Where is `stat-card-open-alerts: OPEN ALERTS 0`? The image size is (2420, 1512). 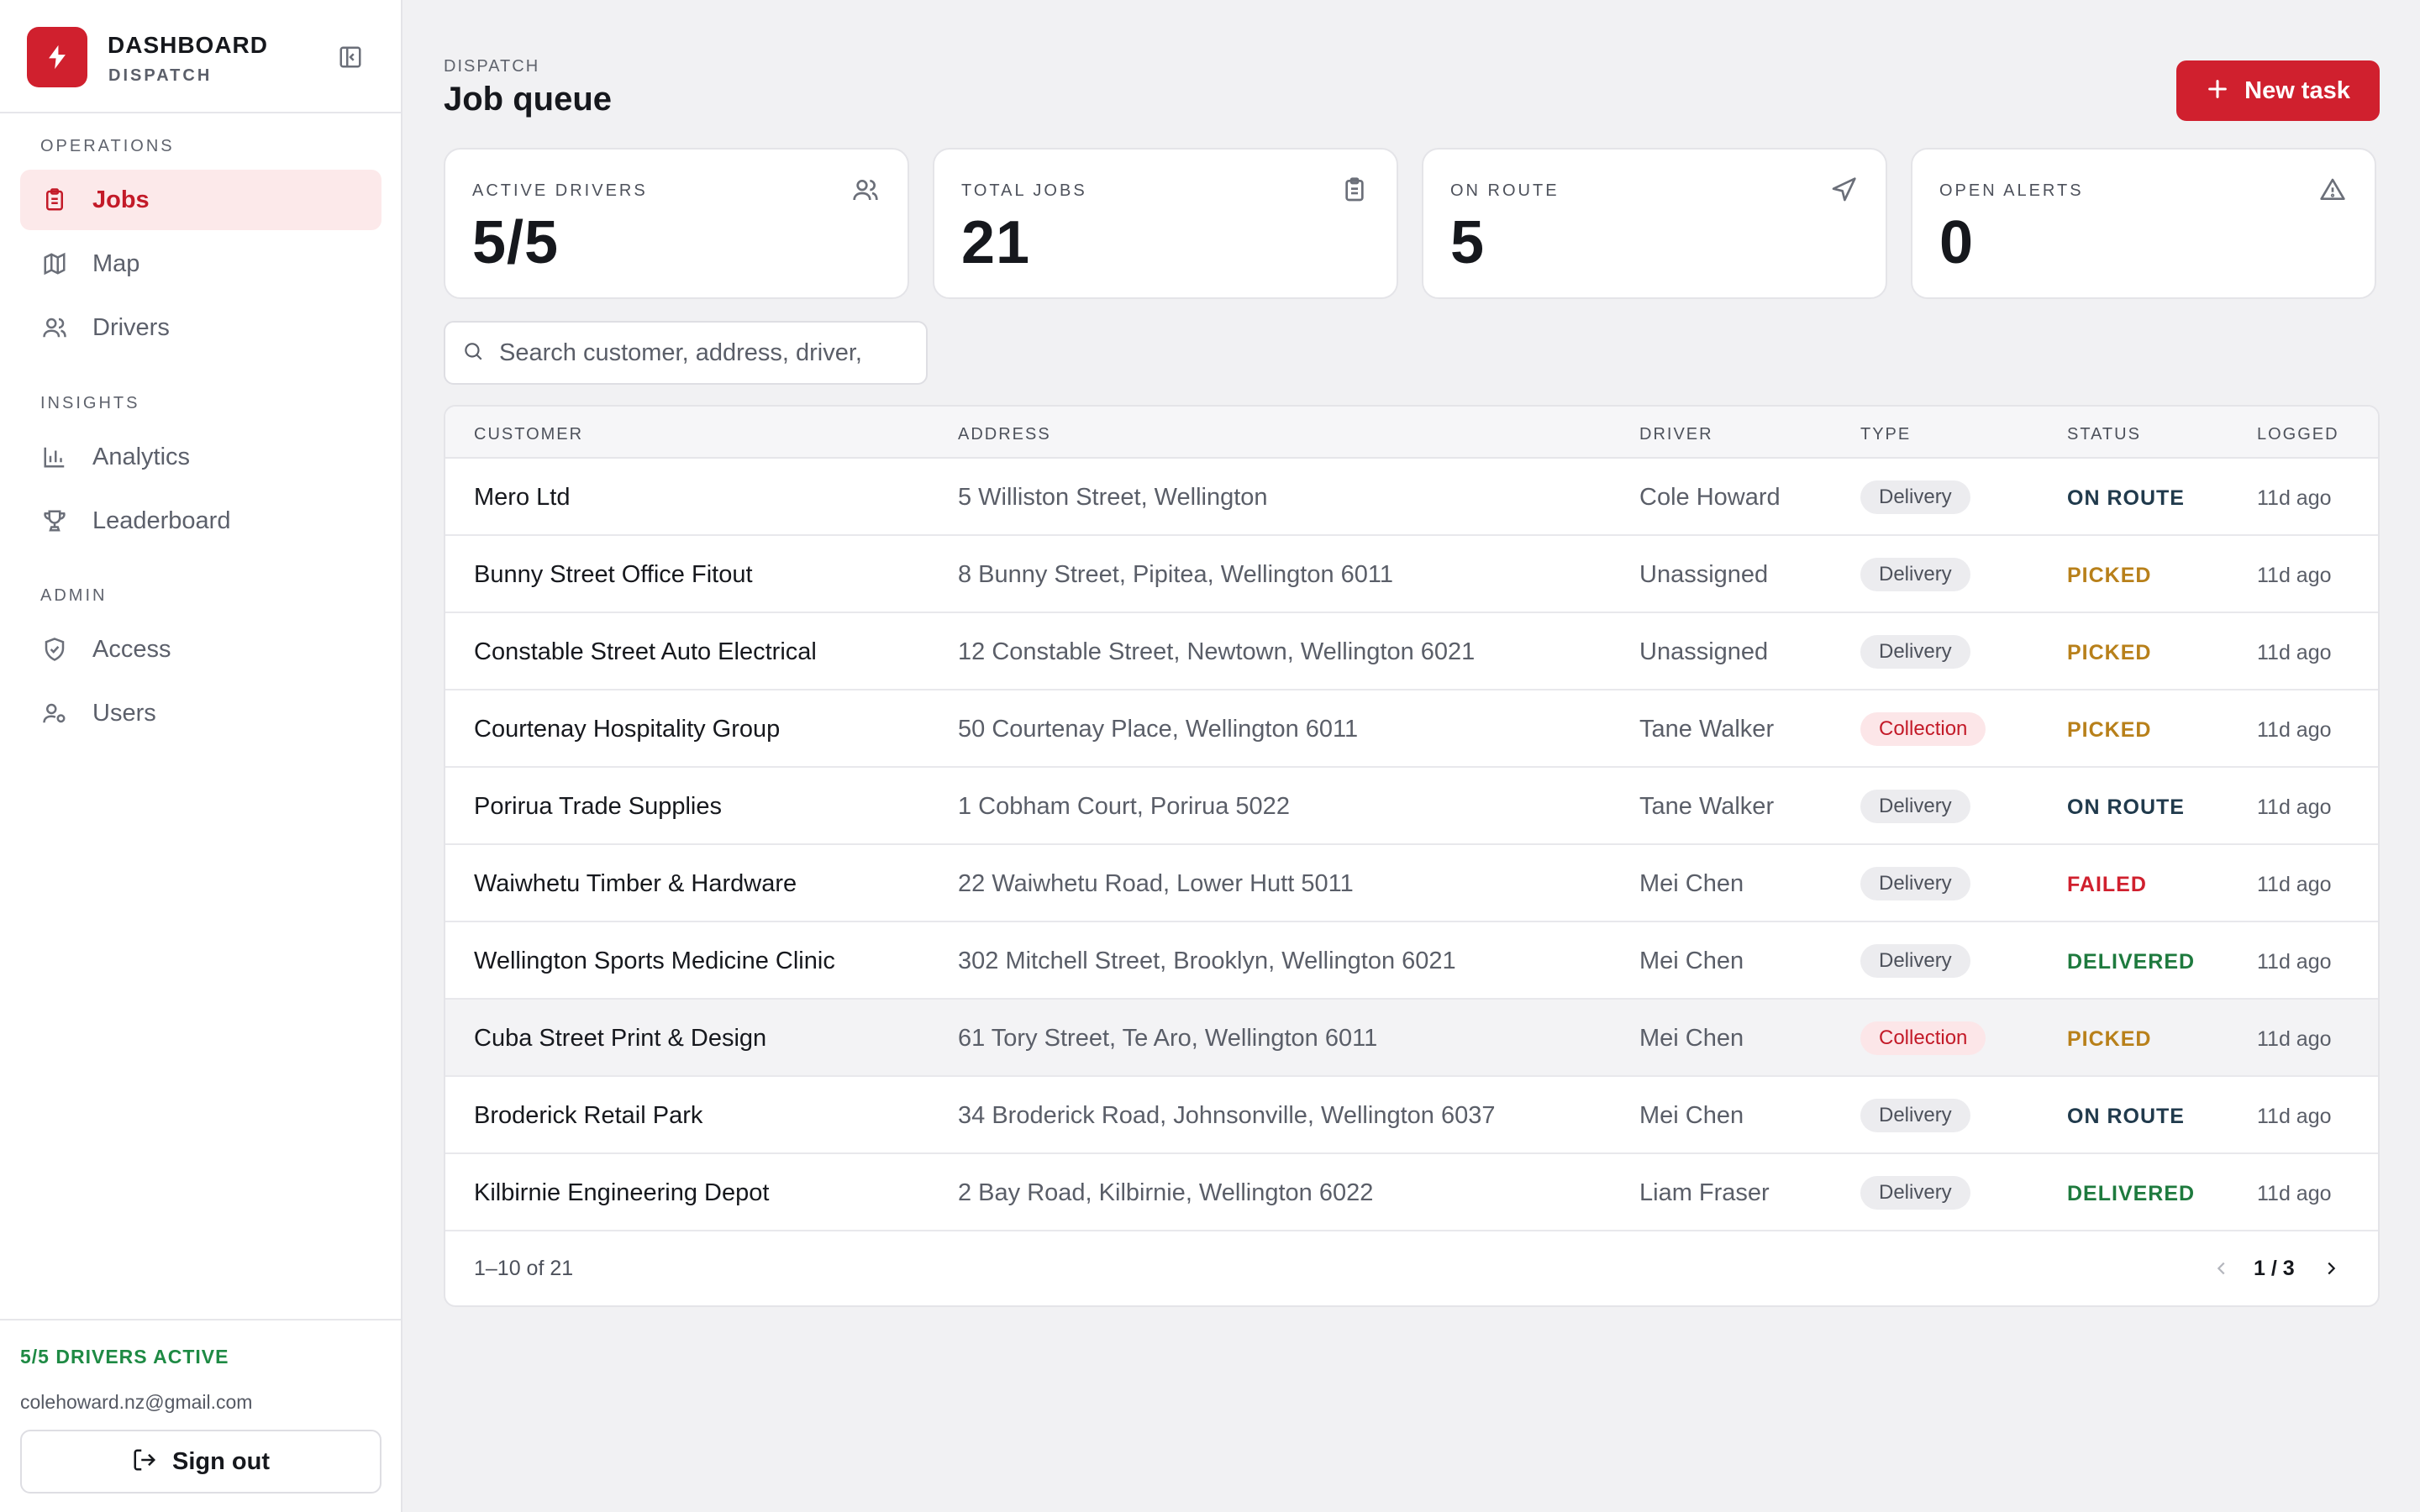
stat-card-open-alerts: OPEN ALERTS 0 is located at coordinates (2144, 223).